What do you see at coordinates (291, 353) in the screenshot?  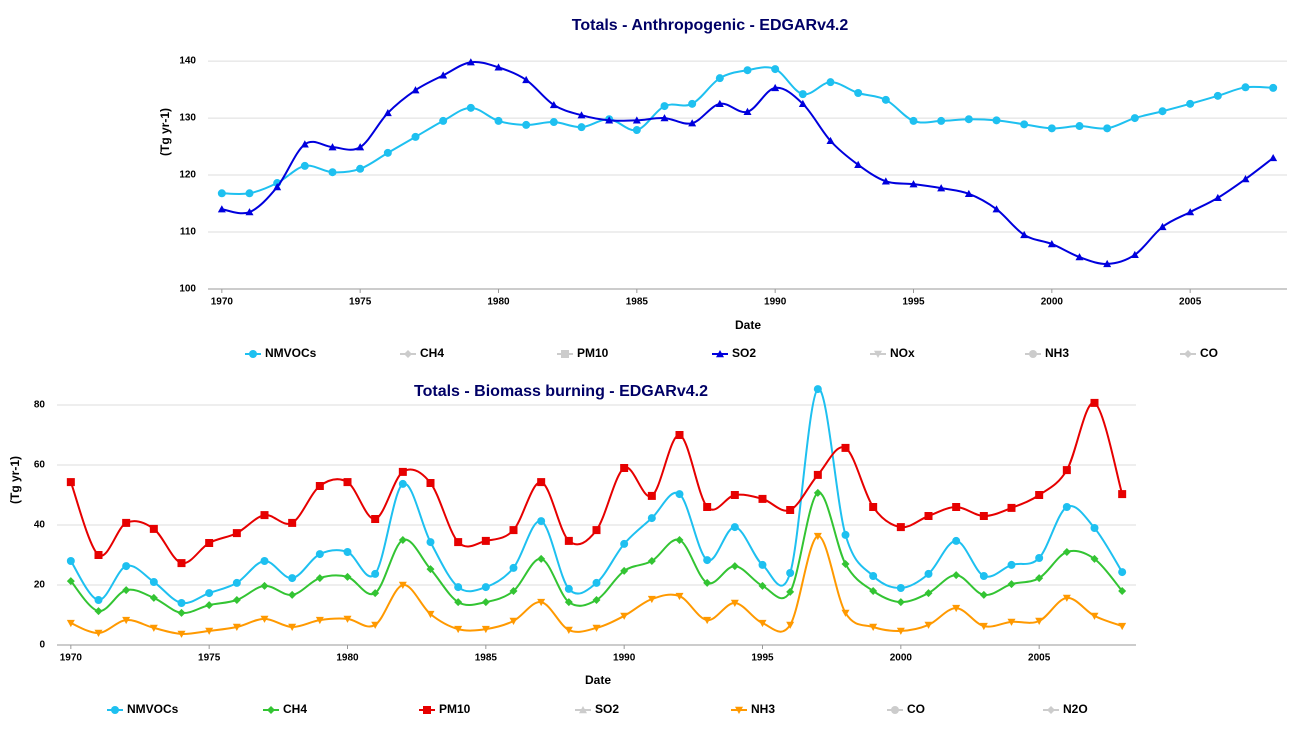 I see `legend-label: NMVOCs` at bounding box center [291, 353].